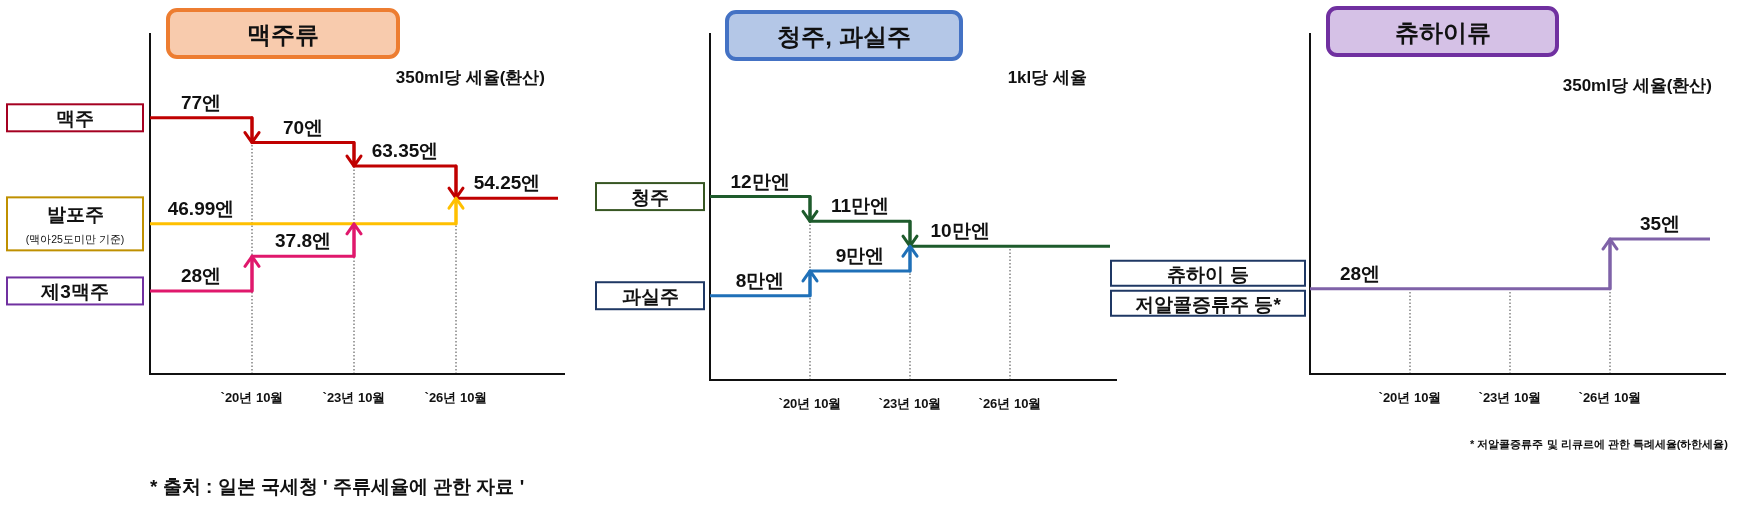 The height and width of the screenshot is (505, 1737). Describe the element at coordinates (844, 36) in the screenshot. I see `chart-title: 청주, 과실주` at that location.